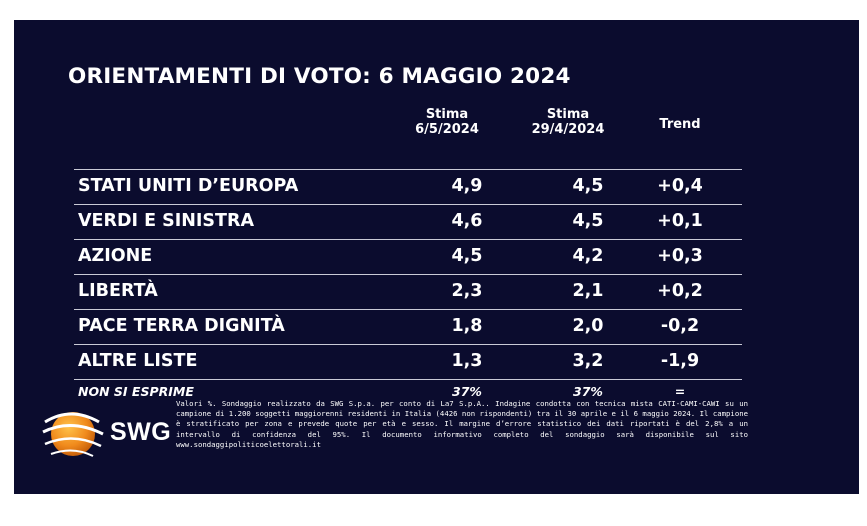  I want to click on table-row: ALTRE LISTE 1,3 3,2 -1,9, so click(408, 361).